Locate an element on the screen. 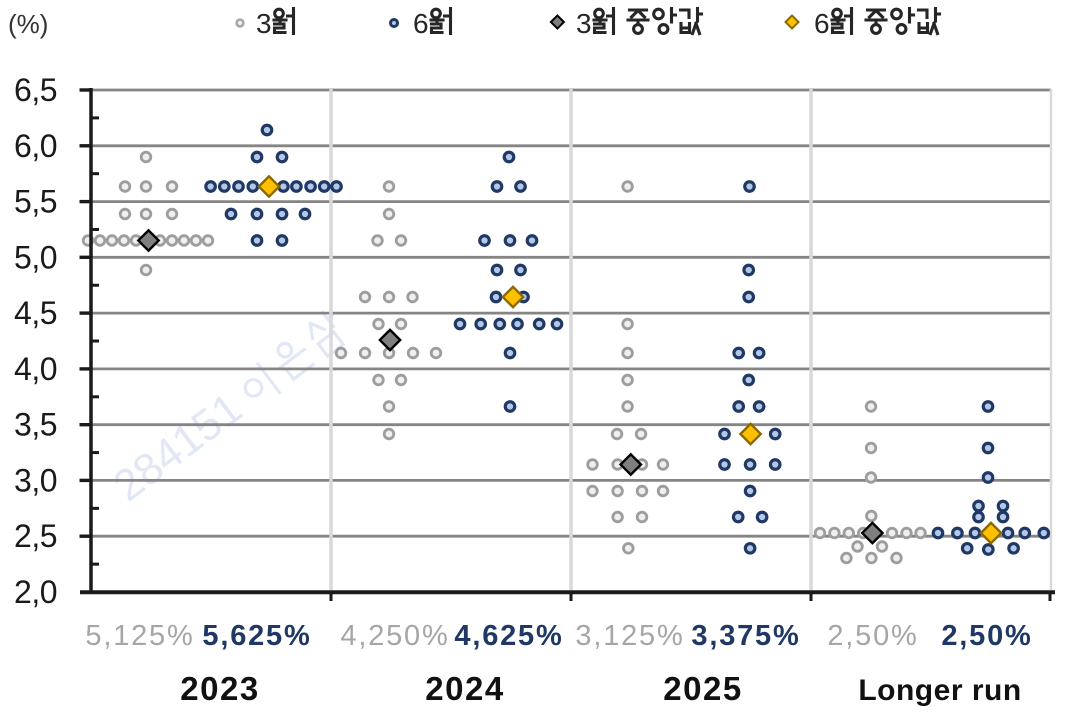 This screenshot has height=712, width=1066. svg-text: 2025 is located at coordinates (702, 688).